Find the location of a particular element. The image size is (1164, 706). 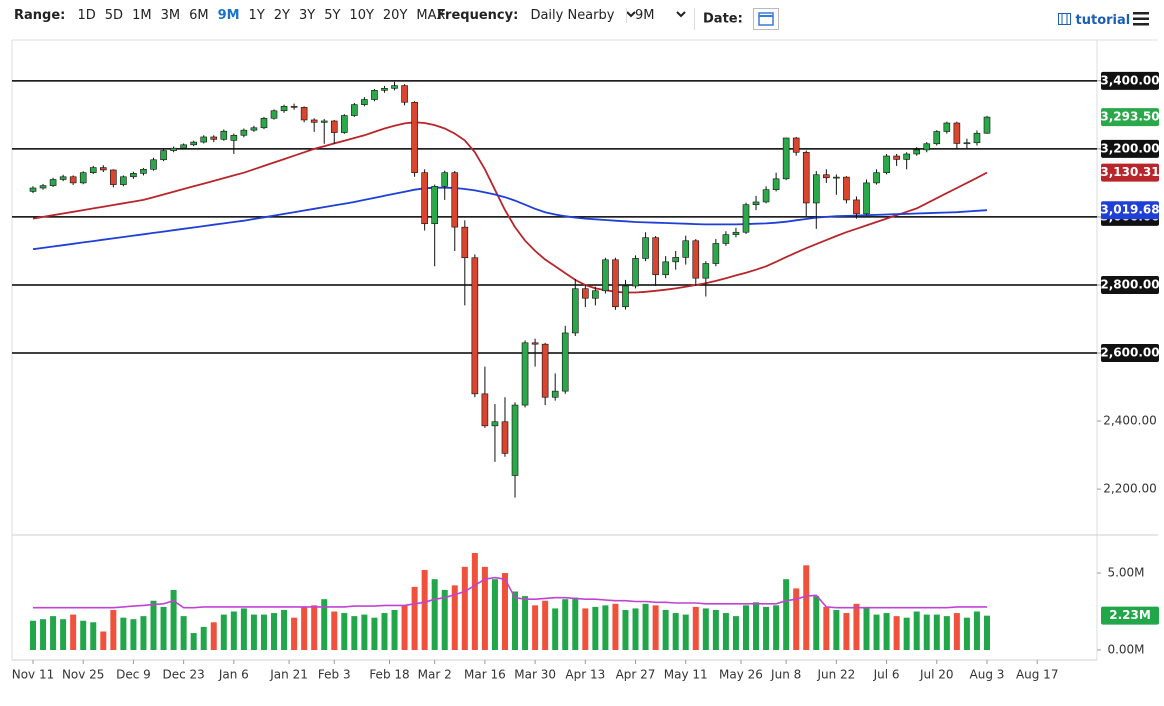

x-tick-label: Jul 6 is located at coordinates (886, 675).